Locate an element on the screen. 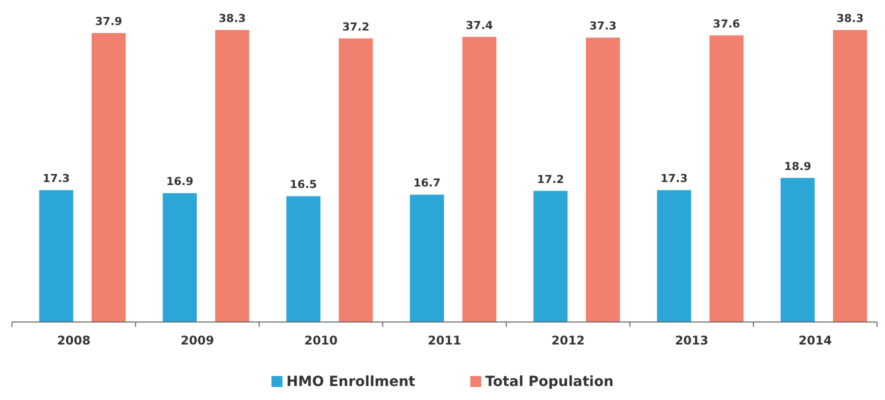 The width and height of the screenshot is (885, 400). data-label: 16.5 is located at coordinates (303, 185).